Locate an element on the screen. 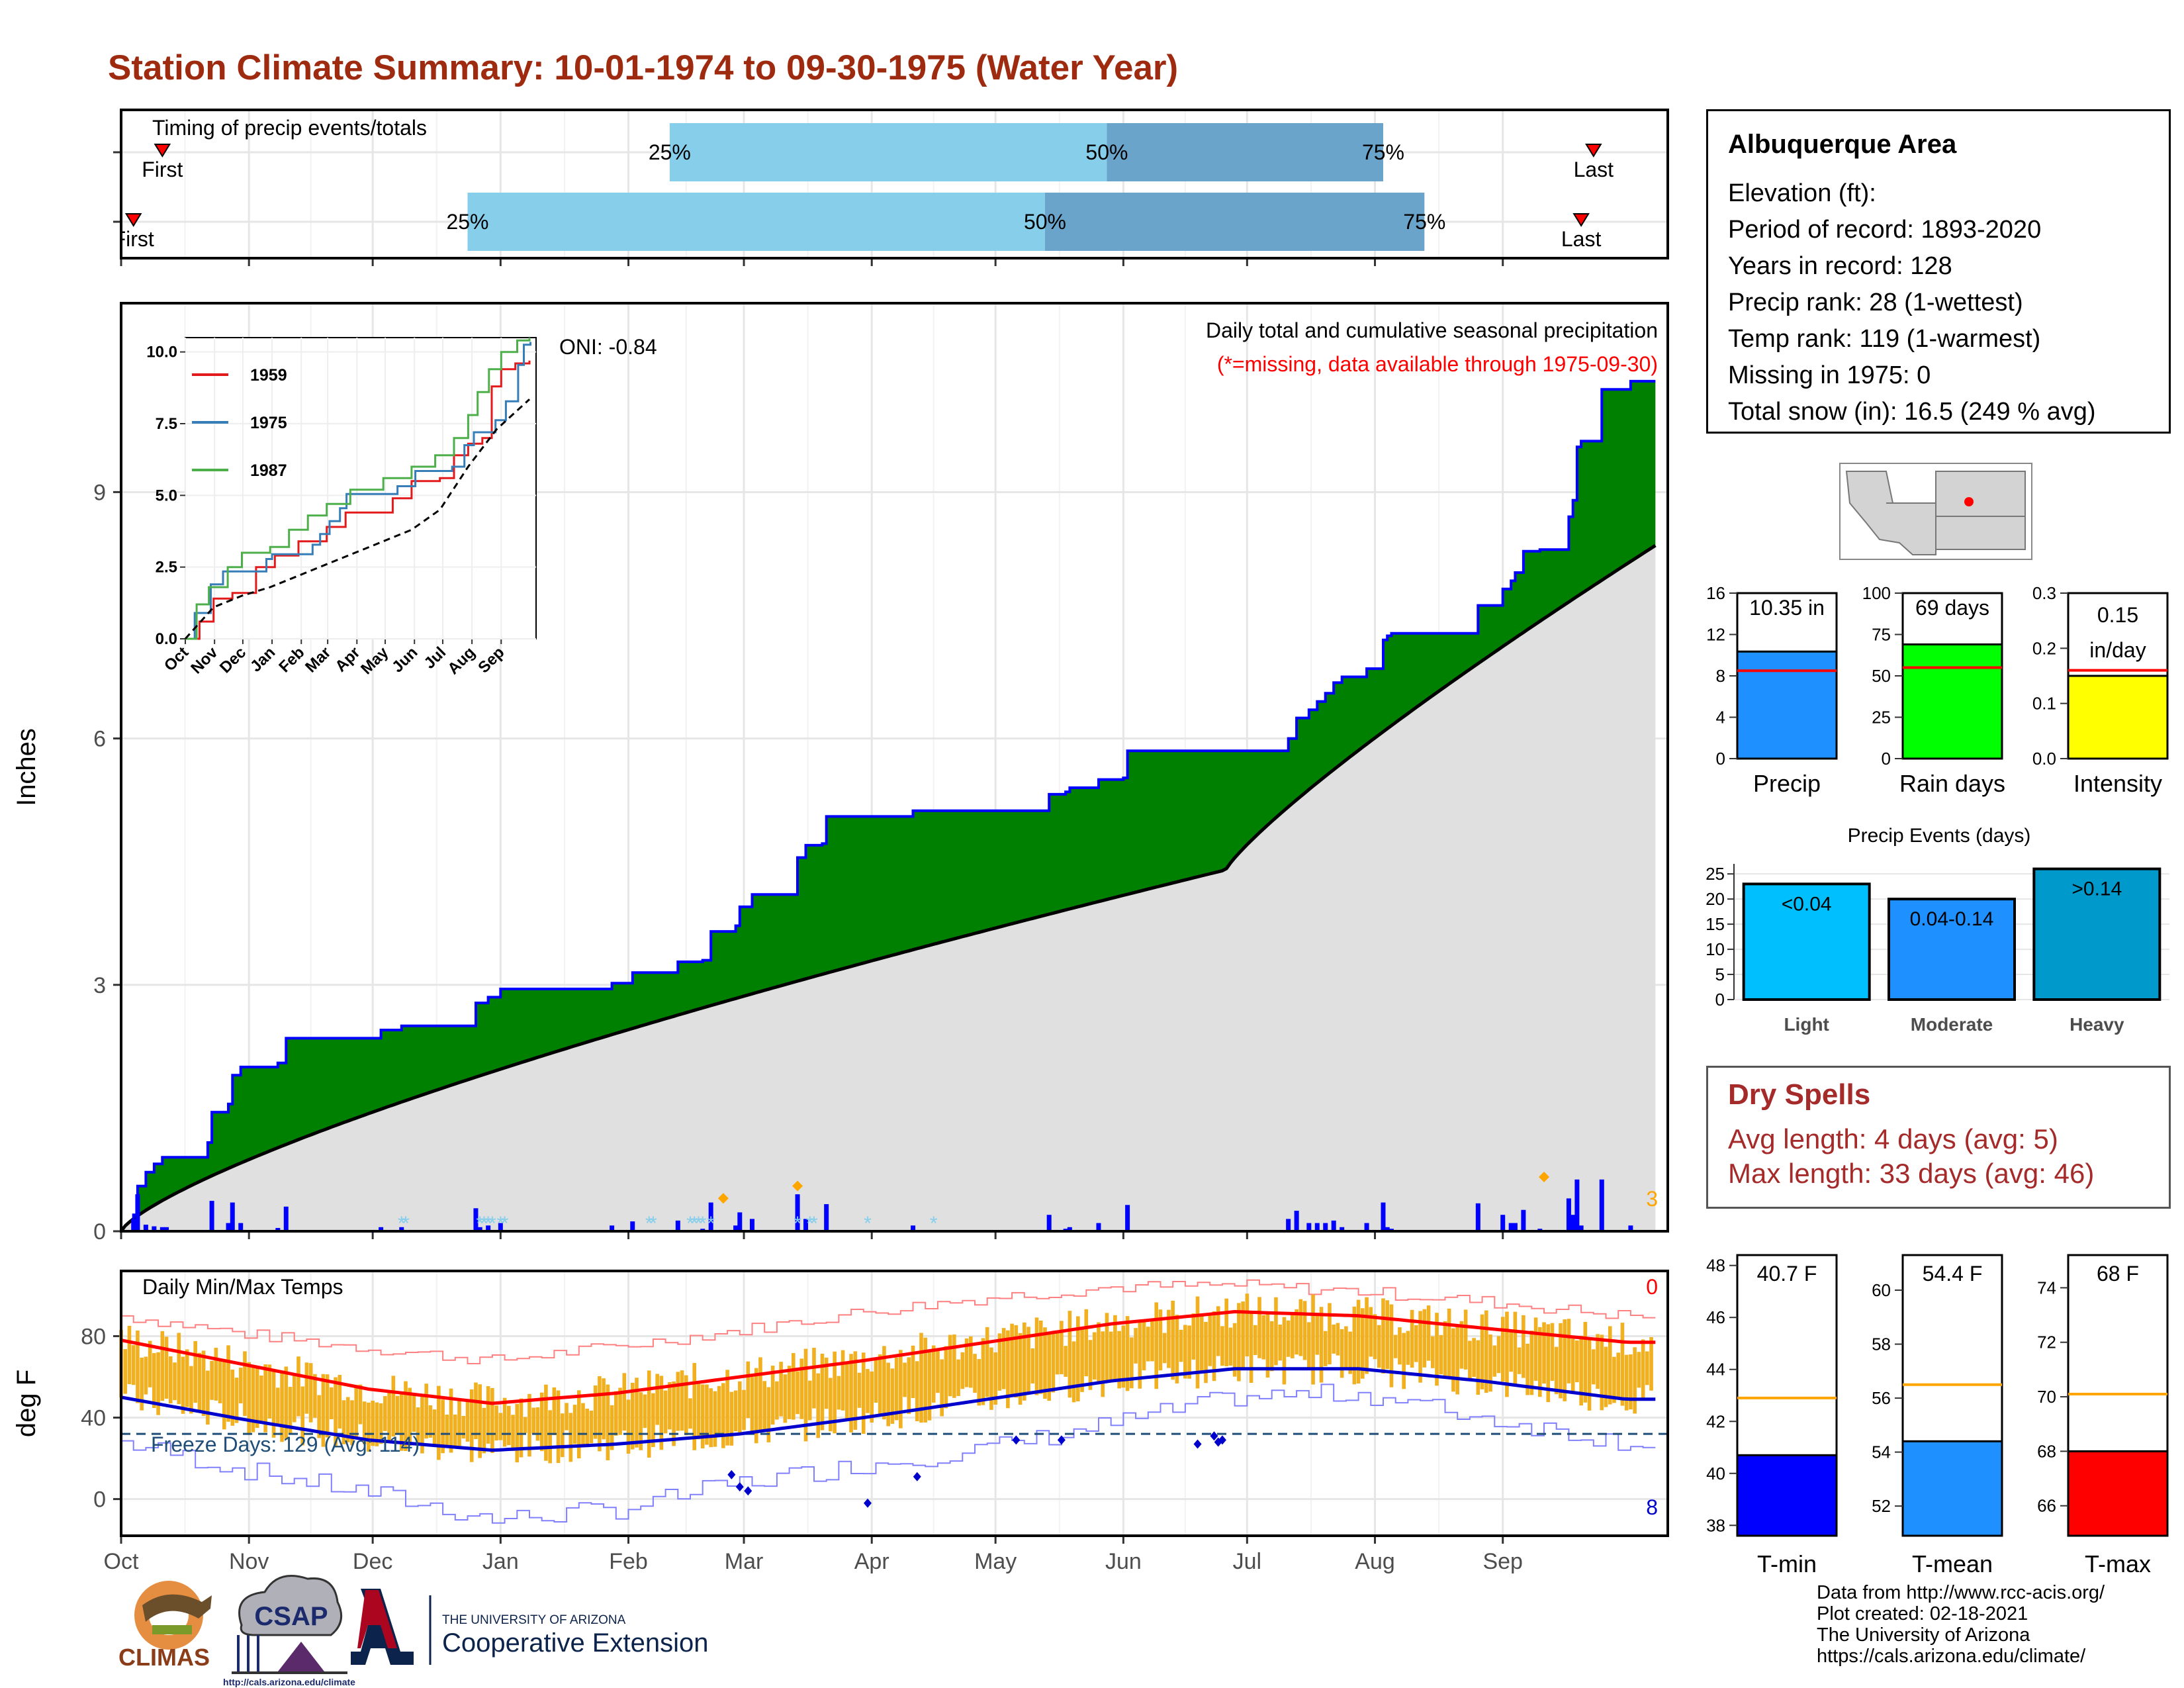 This screenshot has height=1688, width=2184. events-category-label: Light is located at coordinates (1806, 1024).